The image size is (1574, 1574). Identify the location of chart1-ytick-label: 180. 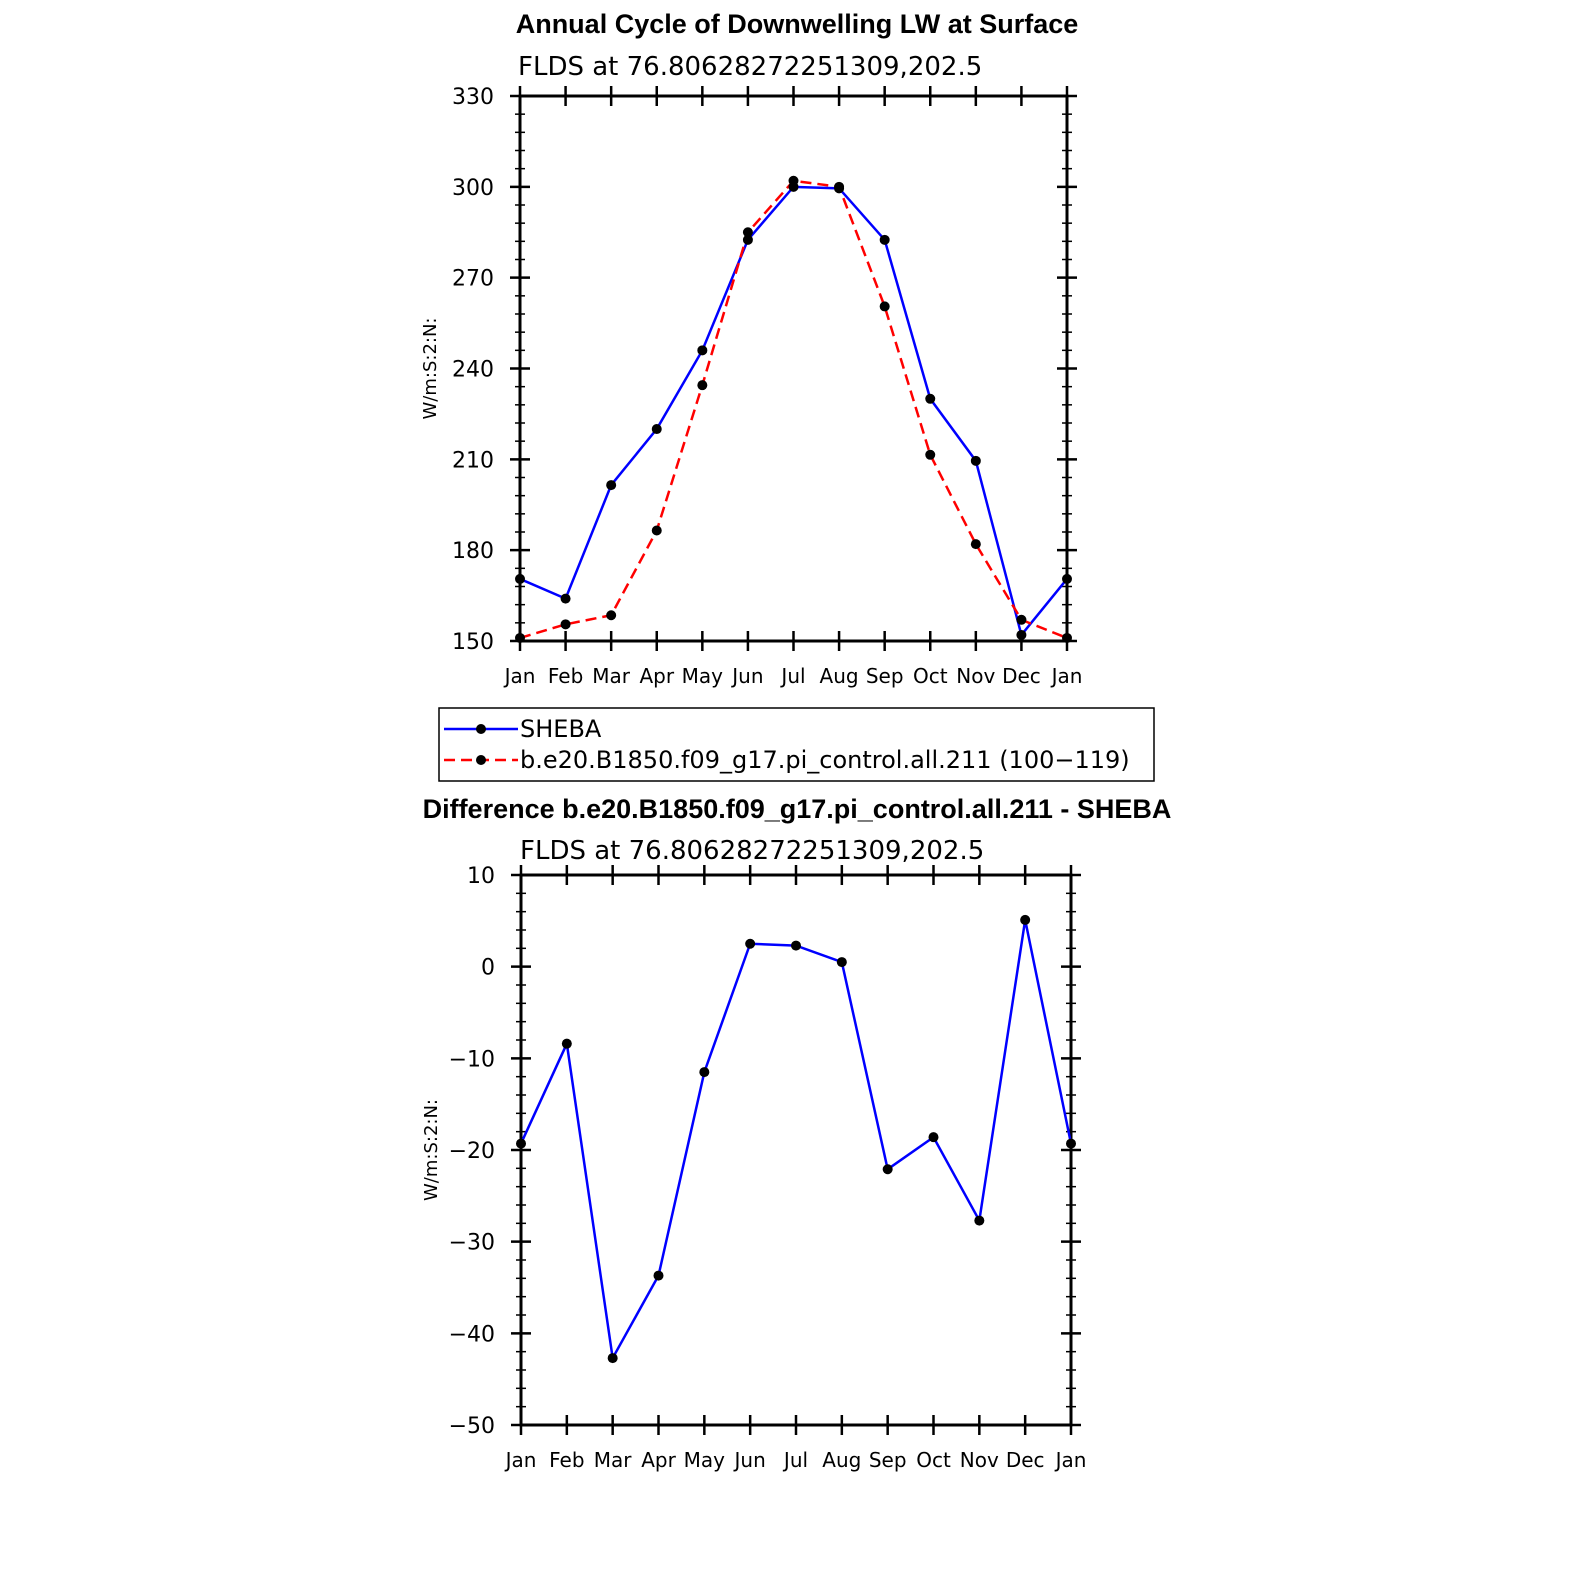
(473, 551).